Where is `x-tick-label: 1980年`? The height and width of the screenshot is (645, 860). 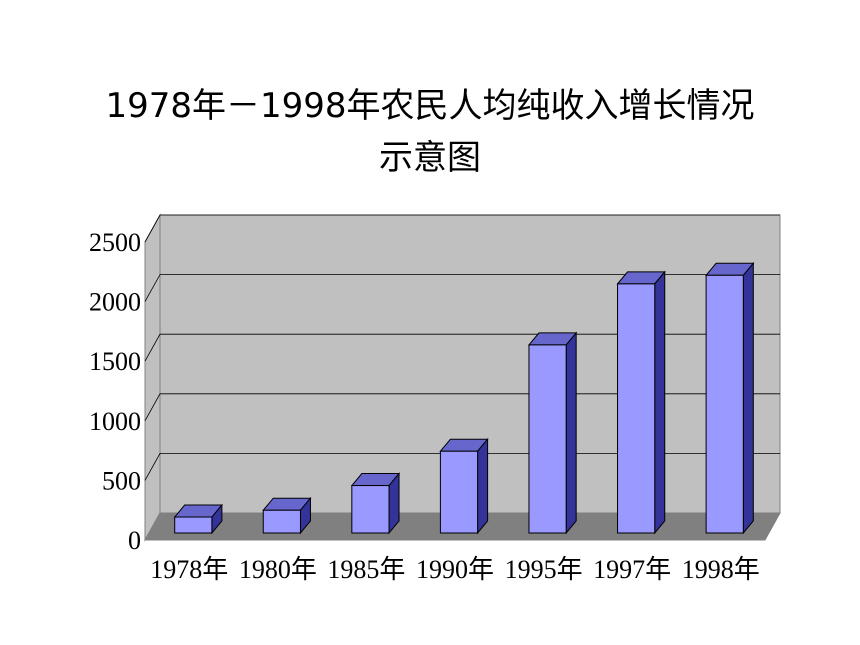 x-tick-label: 1980年 is located at coordinates (278, 569).